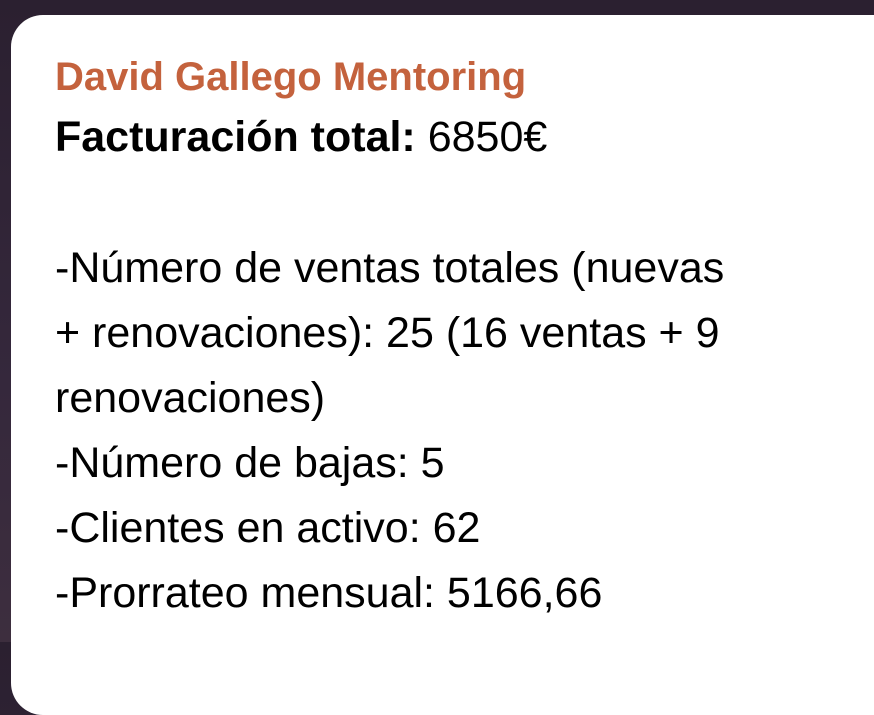  What do you see at coordinates (235, 137) in the screenshot?
I see `total-billing-label: Facturación total:` at bounding box center [235, 137].